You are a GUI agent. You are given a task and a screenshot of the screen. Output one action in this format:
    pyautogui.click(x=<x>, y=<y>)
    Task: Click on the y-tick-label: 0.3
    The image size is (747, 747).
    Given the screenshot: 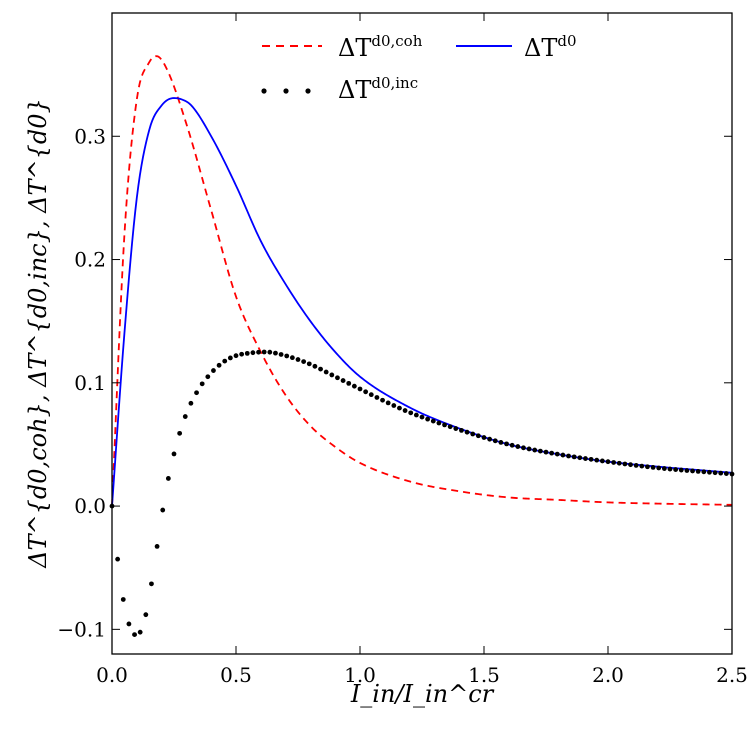 What is the action you would take?
    pyautogui.click(x=90, y=136)
    